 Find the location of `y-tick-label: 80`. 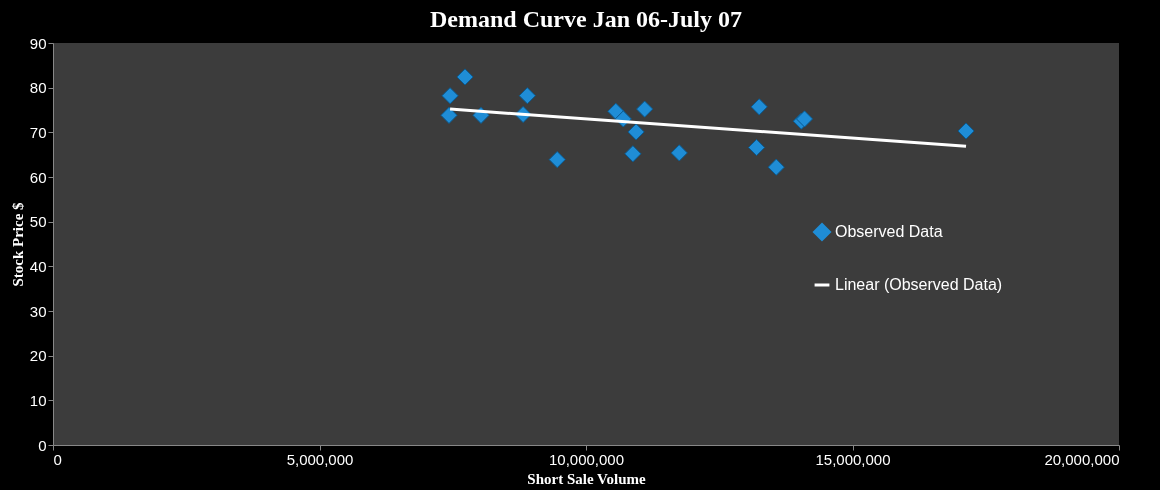

y-tick-label: 80 is located at coordinates (38, 88).